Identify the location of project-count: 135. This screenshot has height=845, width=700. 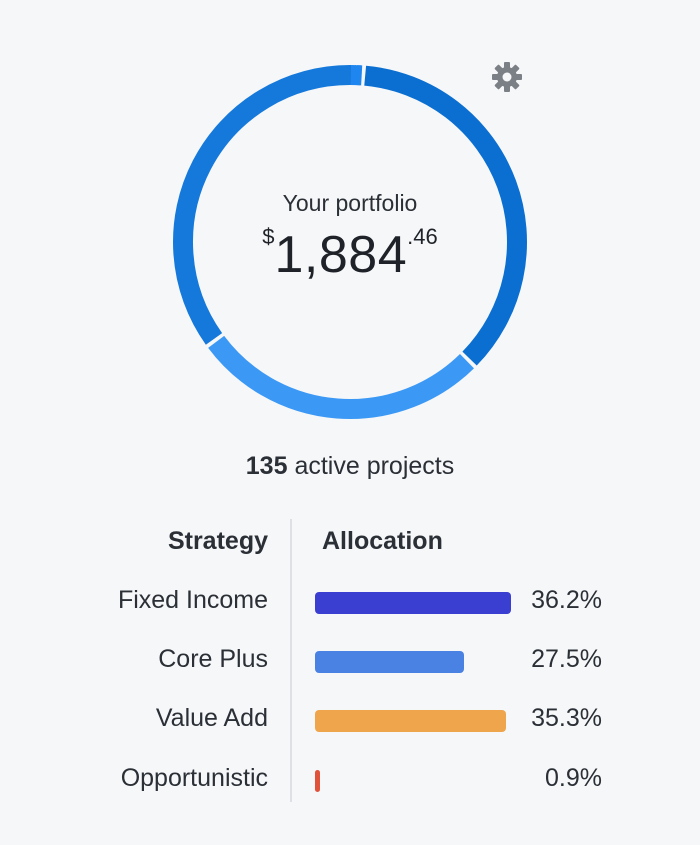
(266, 466).